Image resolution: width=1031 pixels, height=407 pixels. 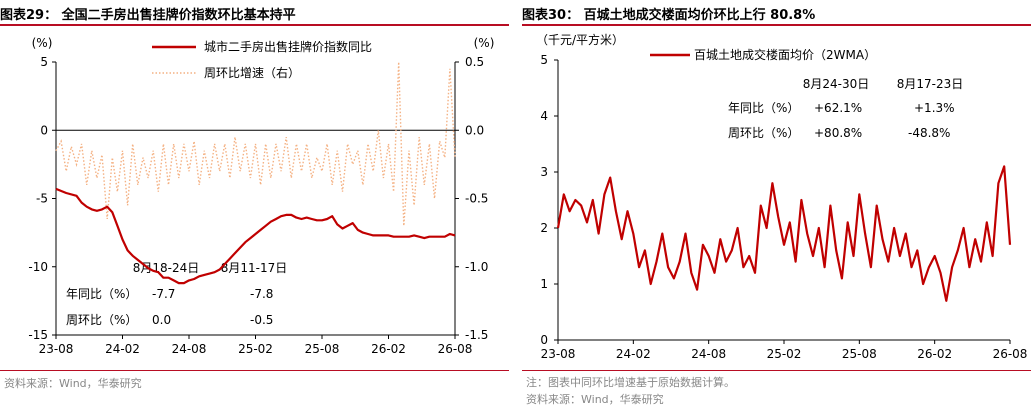 I want to click on right-table-row1-v2: +1.3%, so click(x=934, y=108).